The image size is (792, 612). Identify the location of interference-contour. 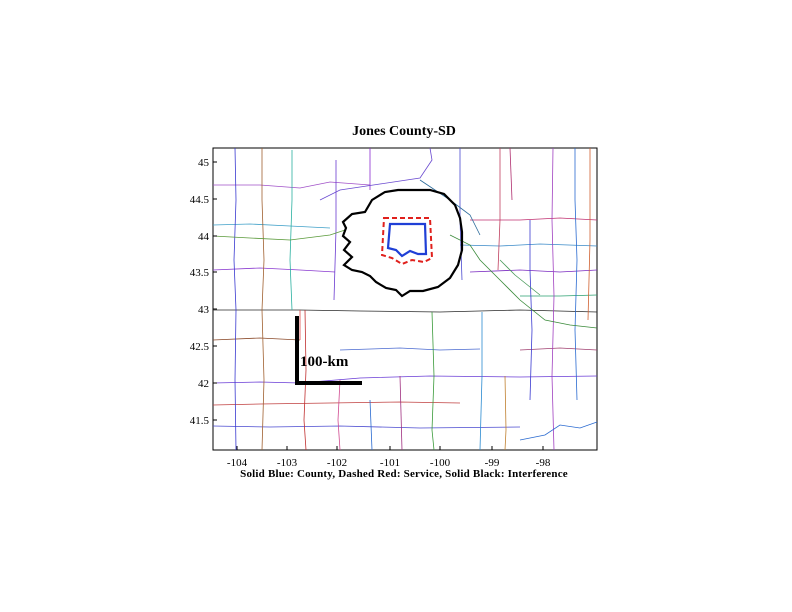
(402, 243).